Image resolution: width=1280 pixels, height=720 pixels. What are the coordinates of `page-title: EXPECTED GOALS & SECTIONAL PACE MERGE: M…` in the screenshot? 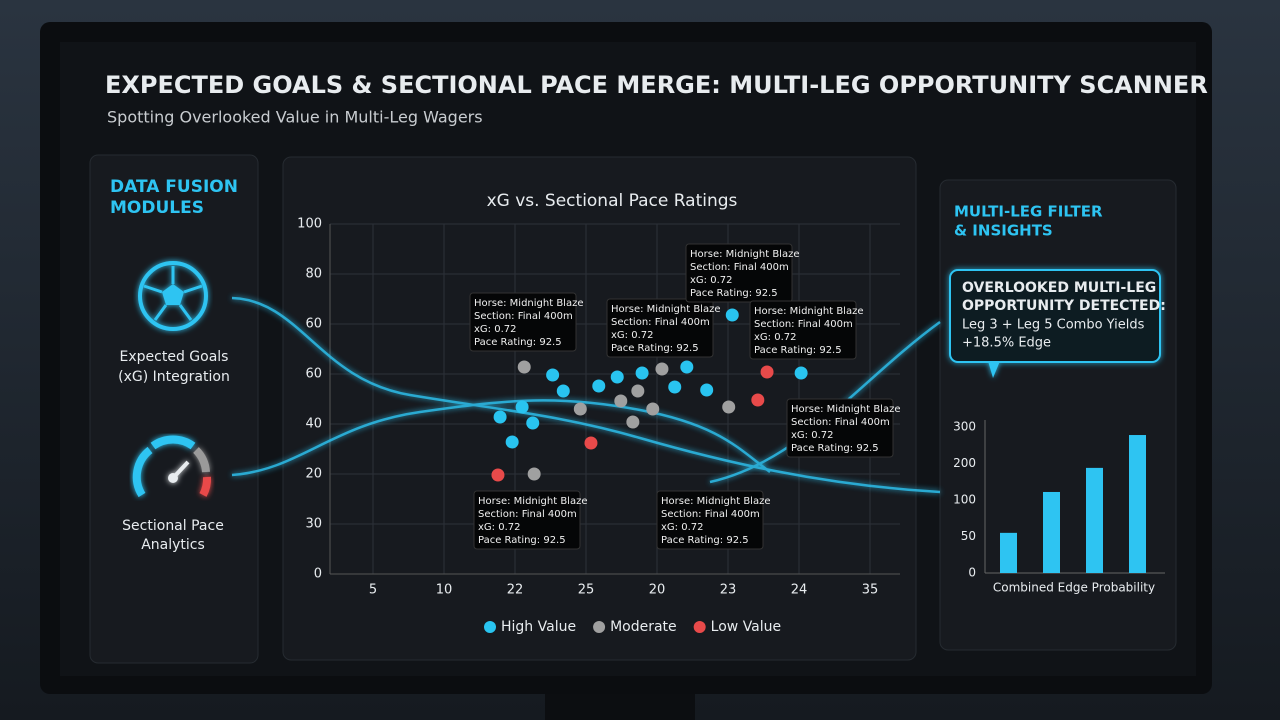 It's located at (656, 85).